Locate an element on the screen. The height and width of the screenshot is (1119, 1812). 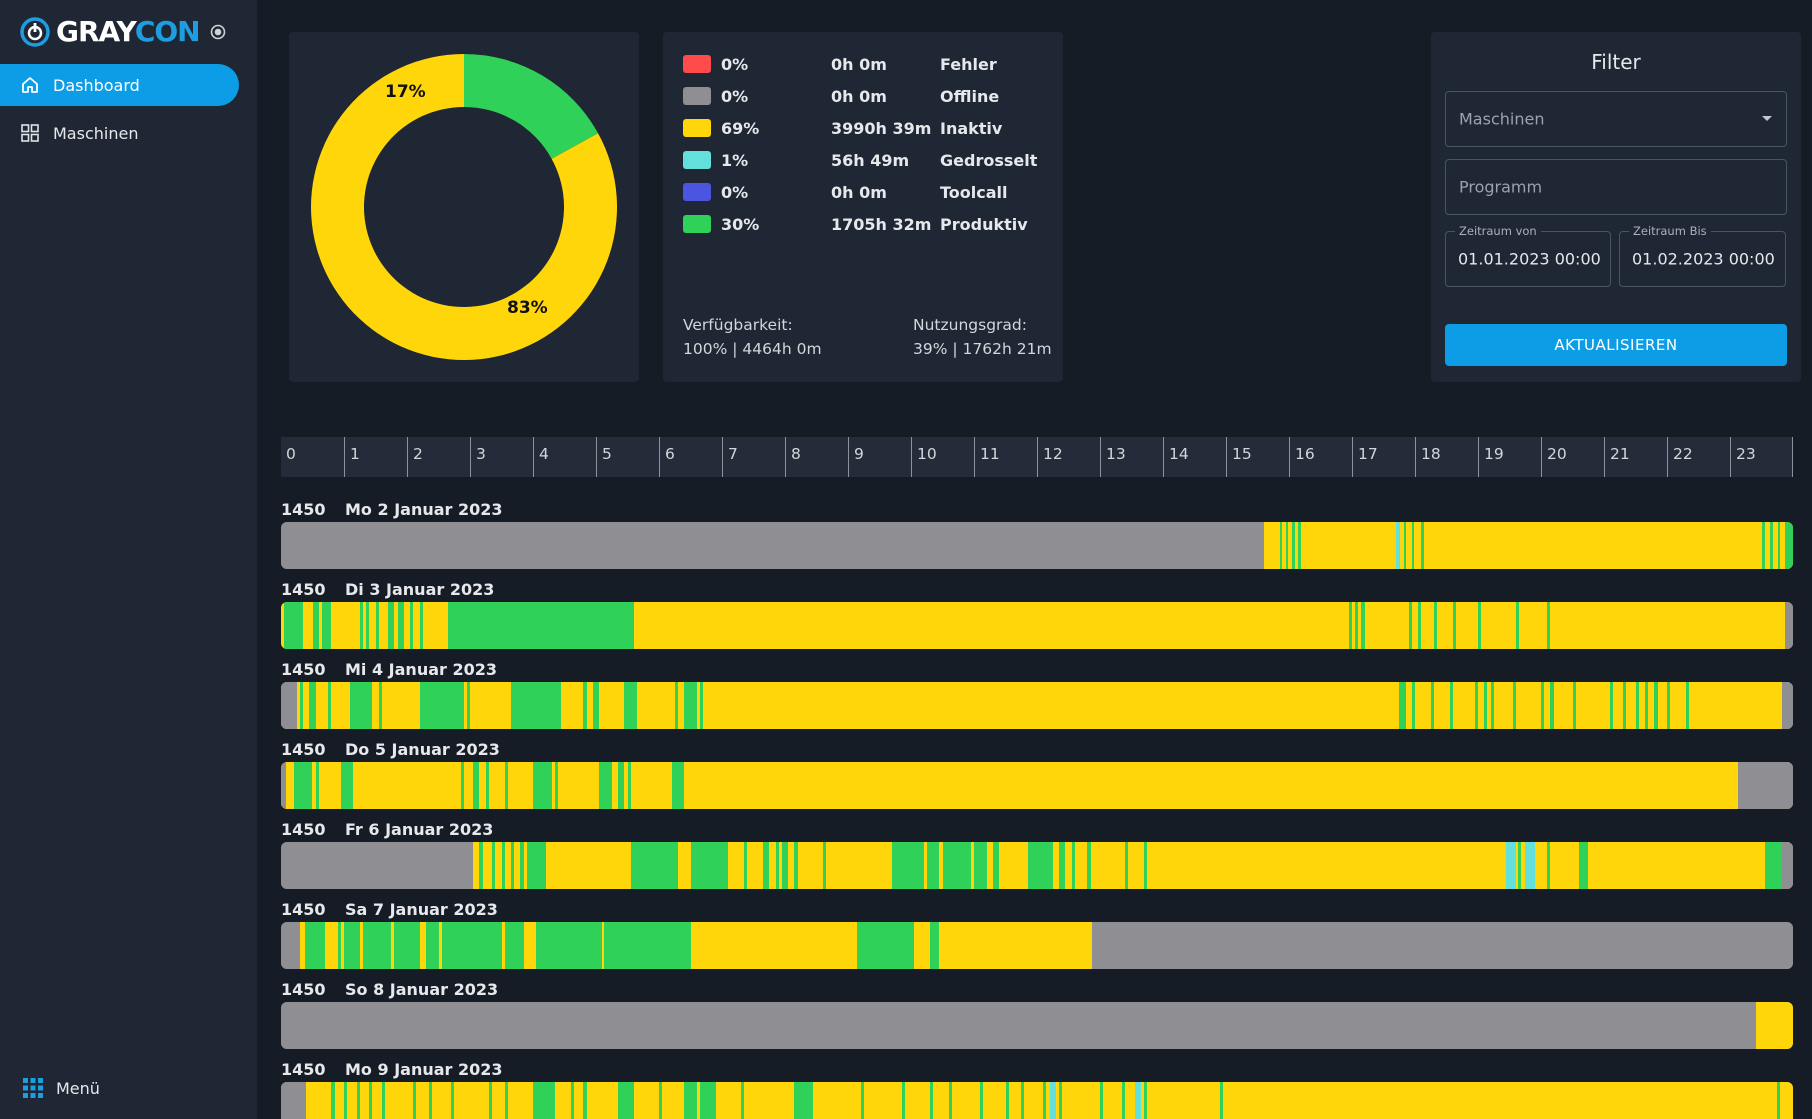
sidebar-item-maschinen: Maschinen is located at coordinates (69, 133).